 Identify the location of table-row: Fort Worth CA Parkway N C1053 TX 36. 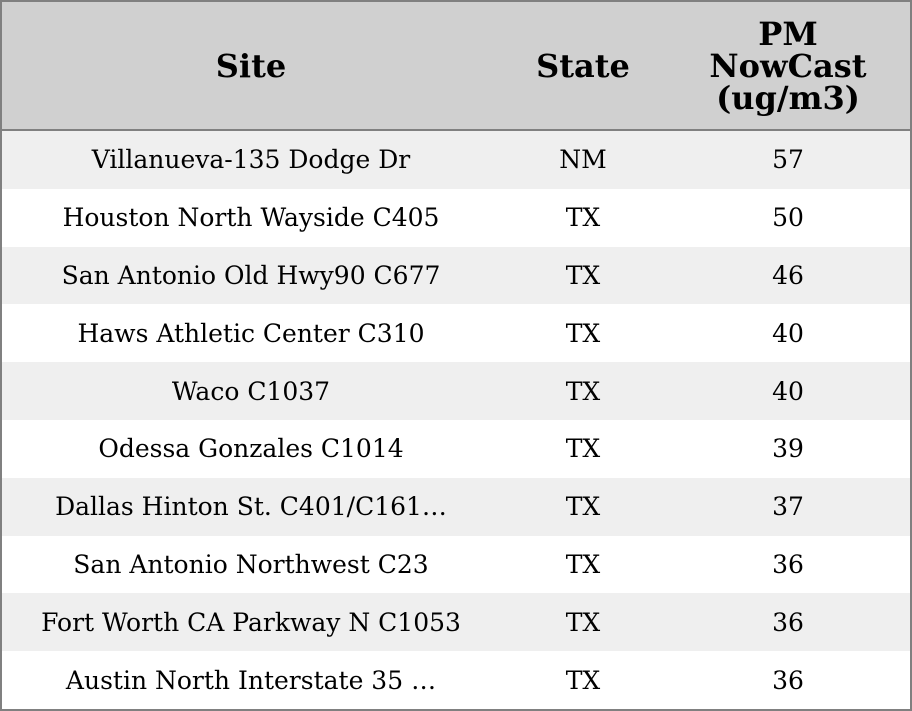
(456, 622).